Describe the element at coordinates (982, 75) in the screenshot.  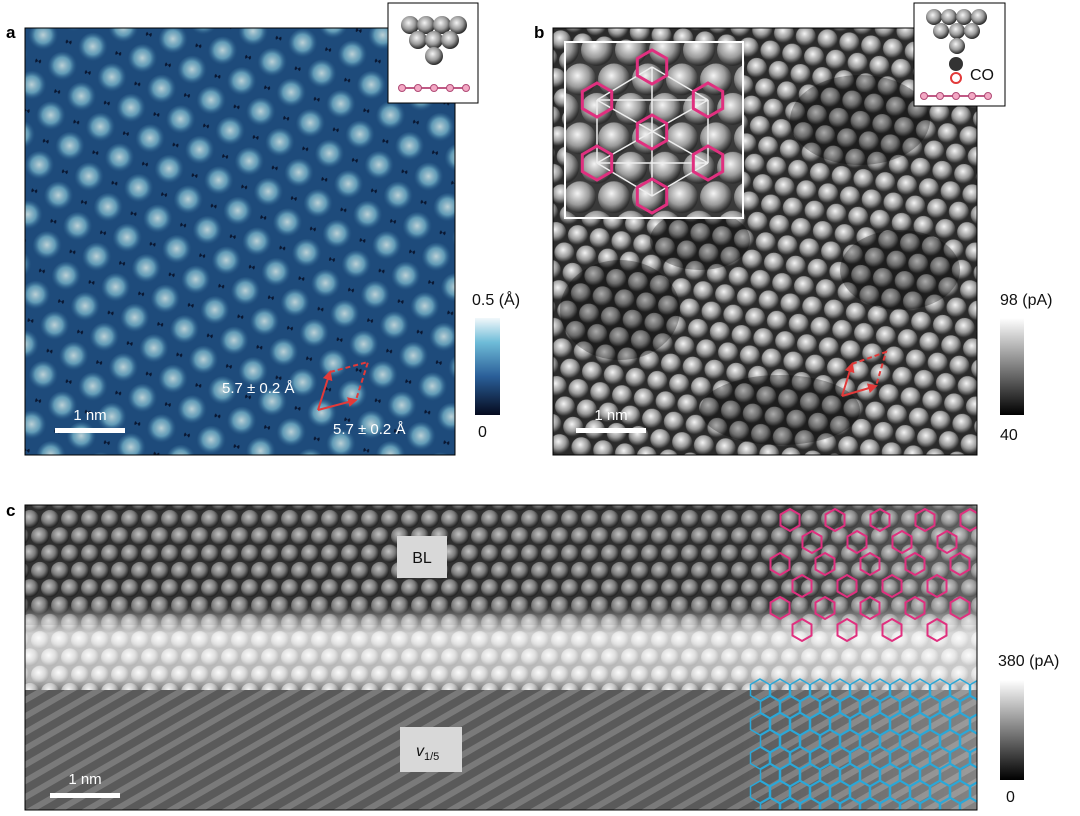
I see `tip-label: CO` at that location.